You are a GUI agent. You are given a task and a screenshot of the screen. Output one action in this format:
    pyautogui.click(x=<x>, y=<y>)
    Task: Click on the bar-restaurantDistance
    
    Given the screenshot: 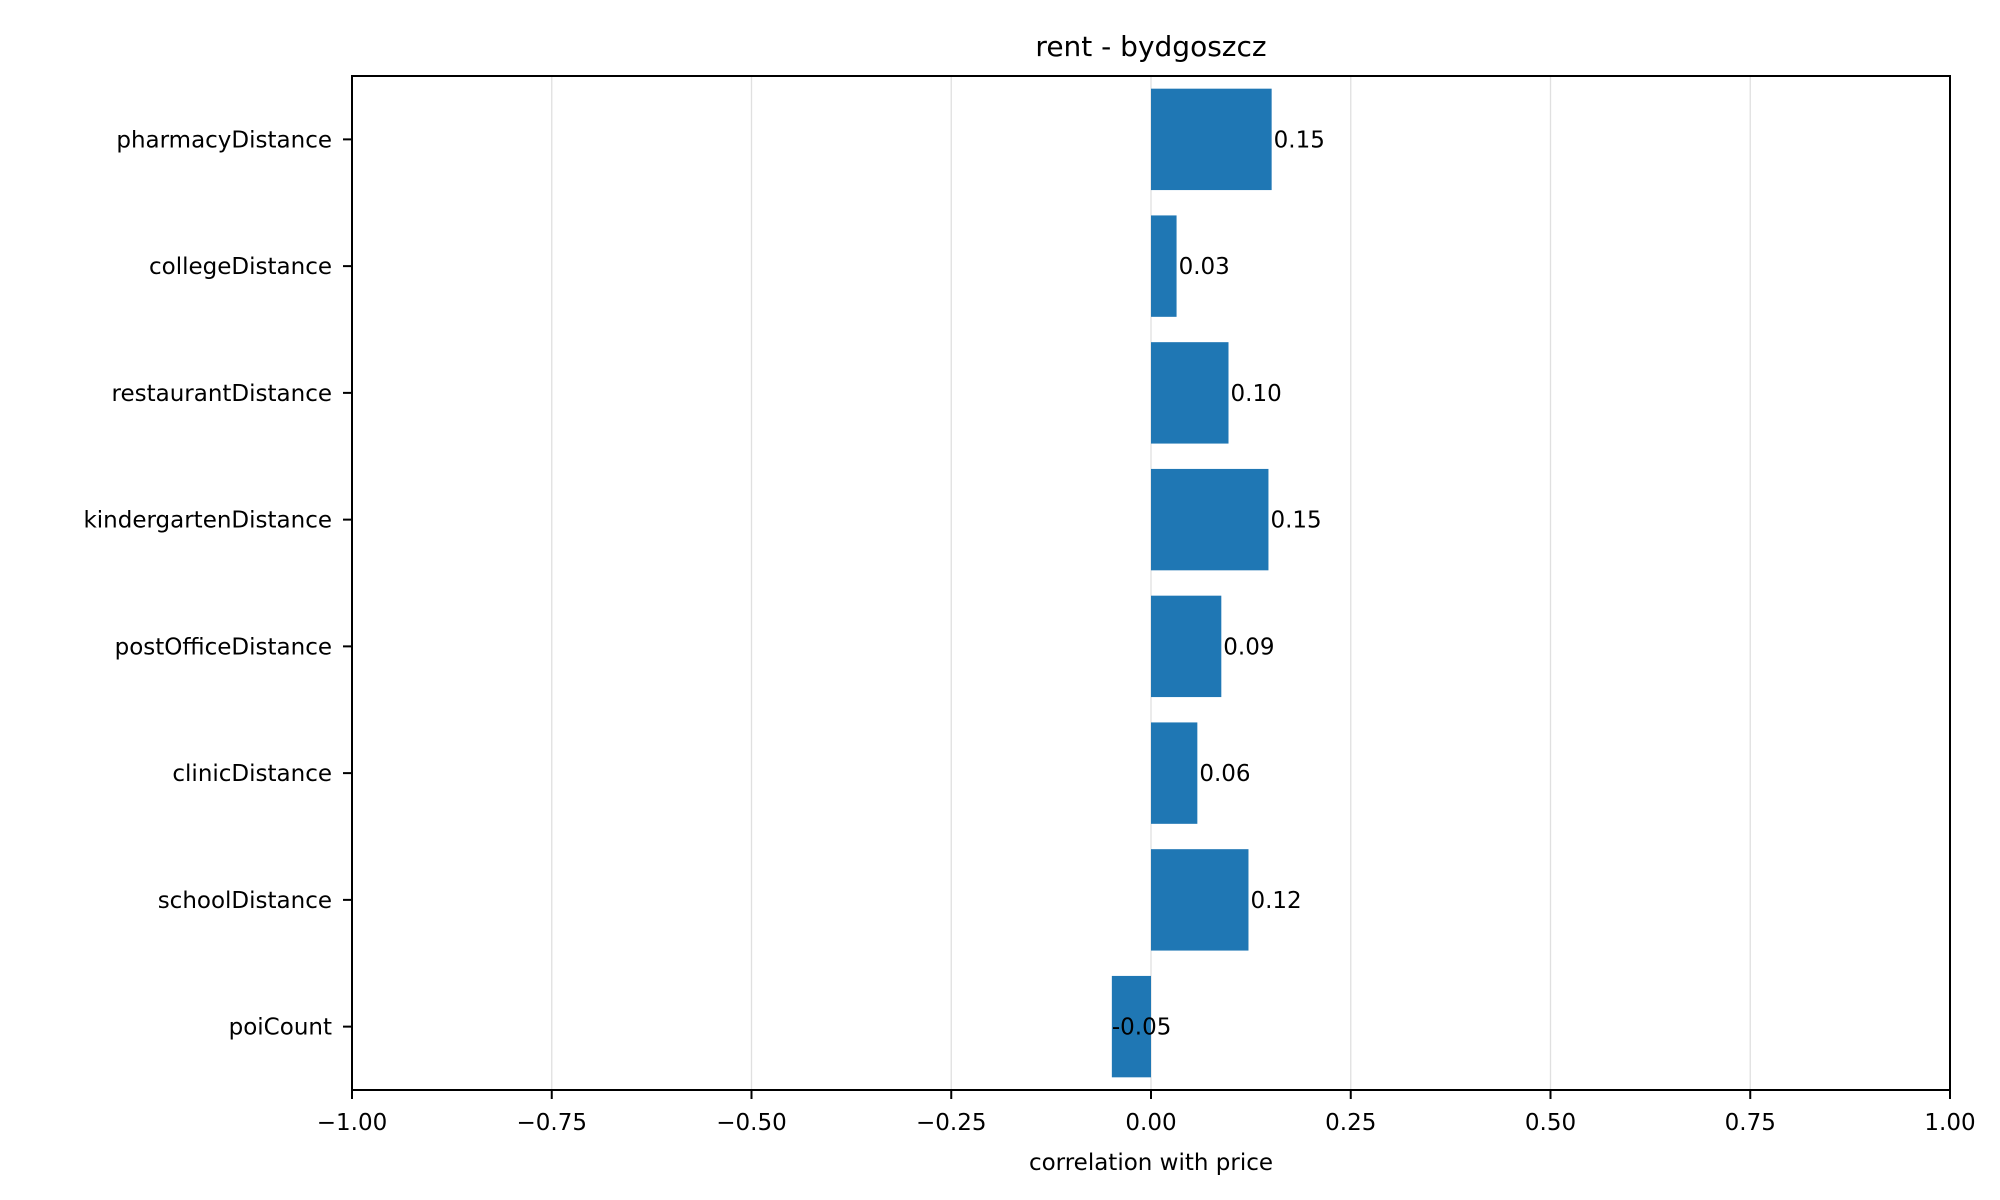 What is the action you would take?
    pyautogui.click(x=1190, y=393)
    